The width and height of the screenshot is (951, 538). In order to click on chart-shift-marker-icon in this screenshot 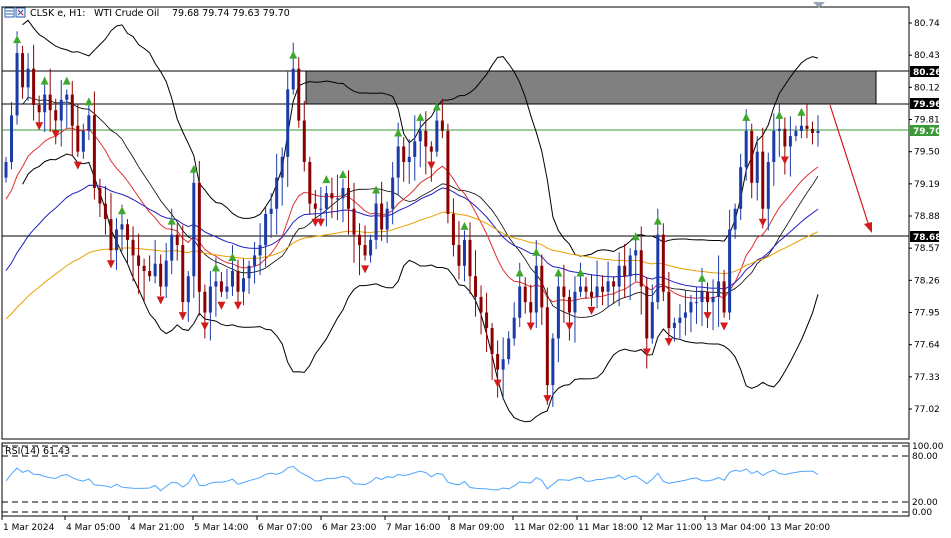, I will do `click(819, 5)`.